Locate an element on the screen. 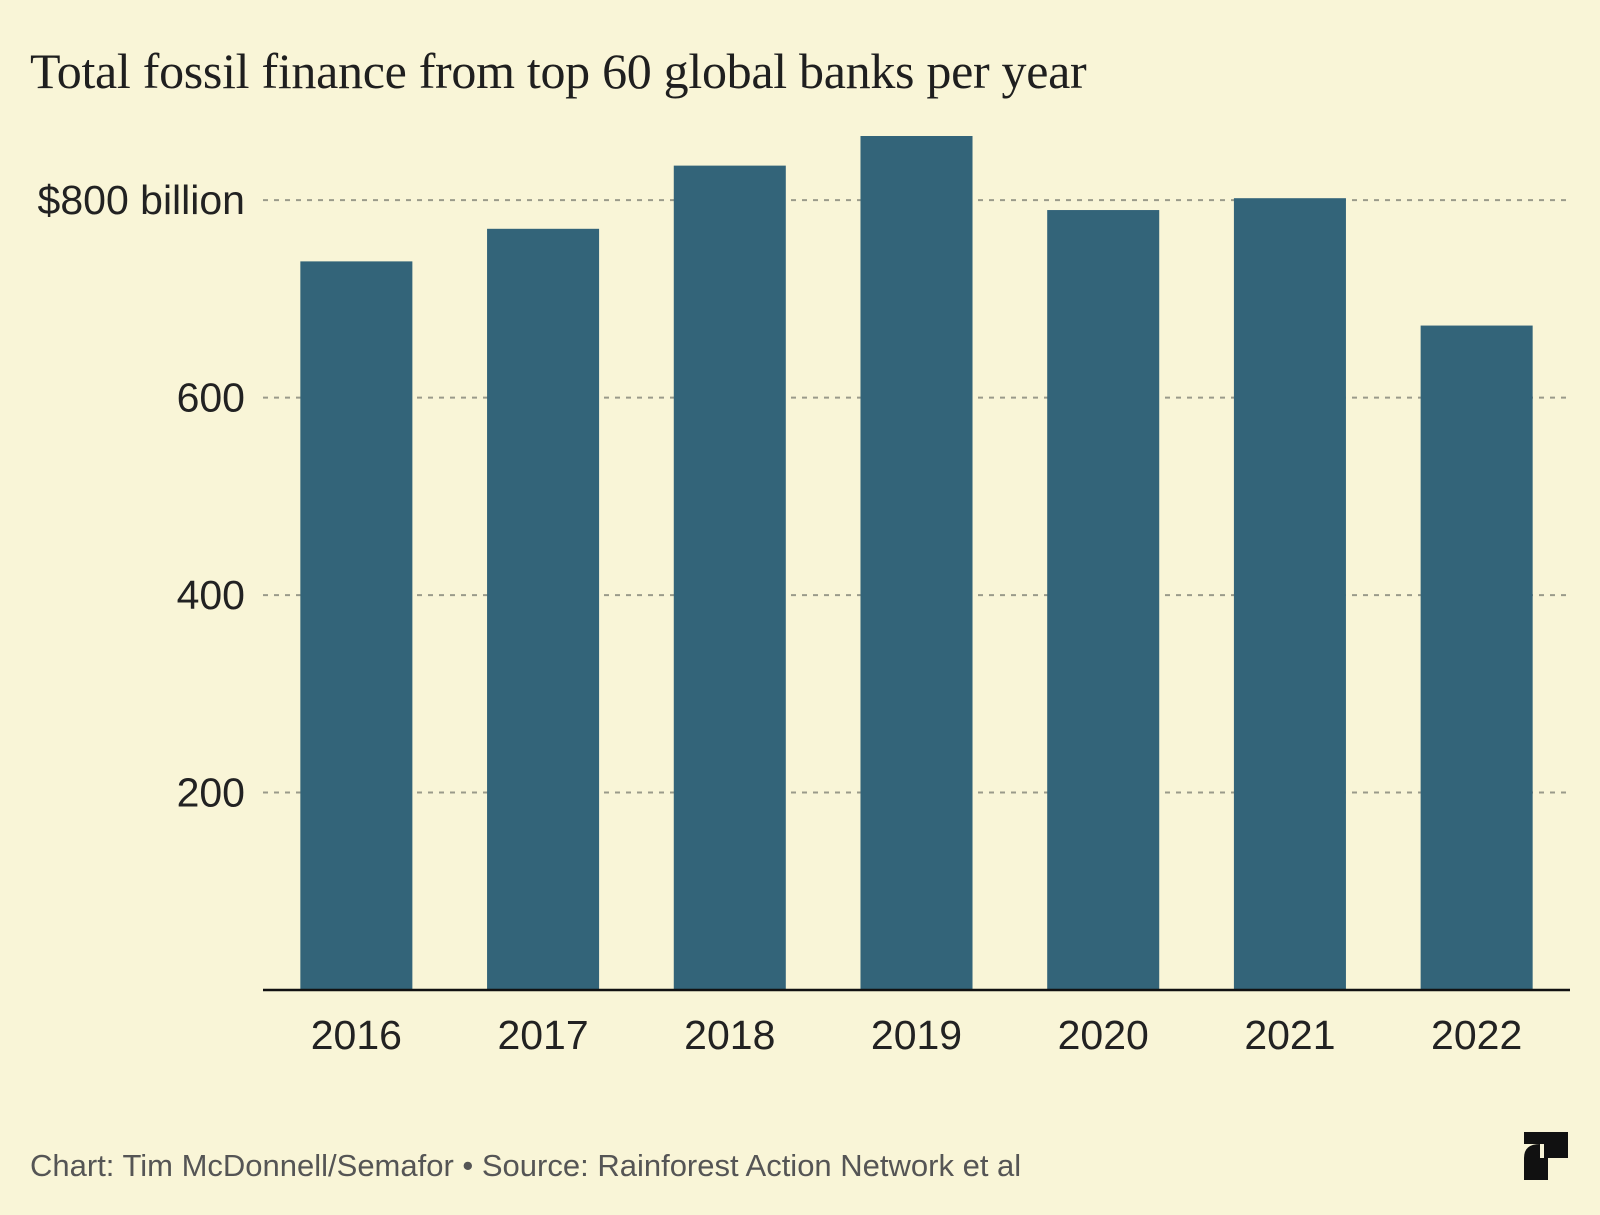  y-tick-label: 600 is located at coordinates (211, 398).